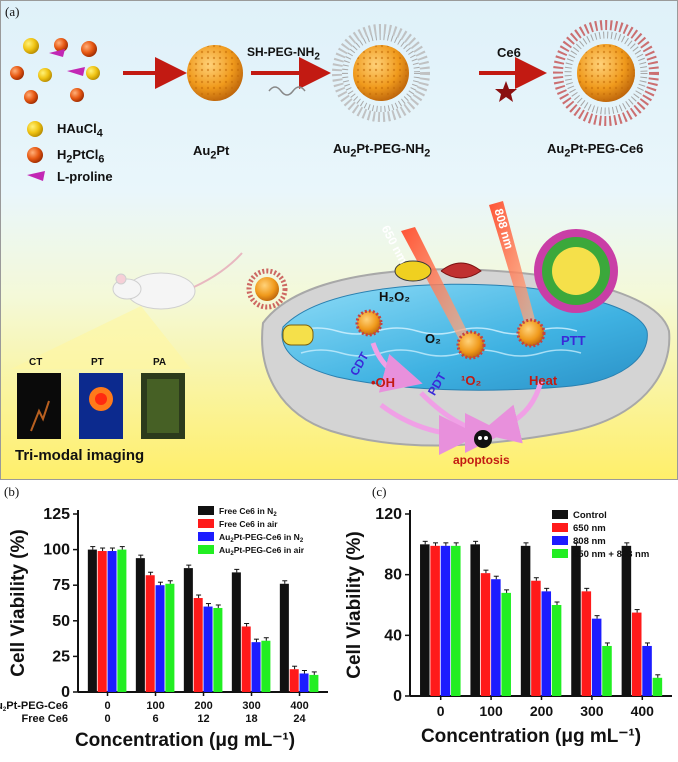  Describe the element at coordinates (283, 54) in the screenshot. I see `label-sh-peg-nh2: SH-PEG-NH2` at that location.